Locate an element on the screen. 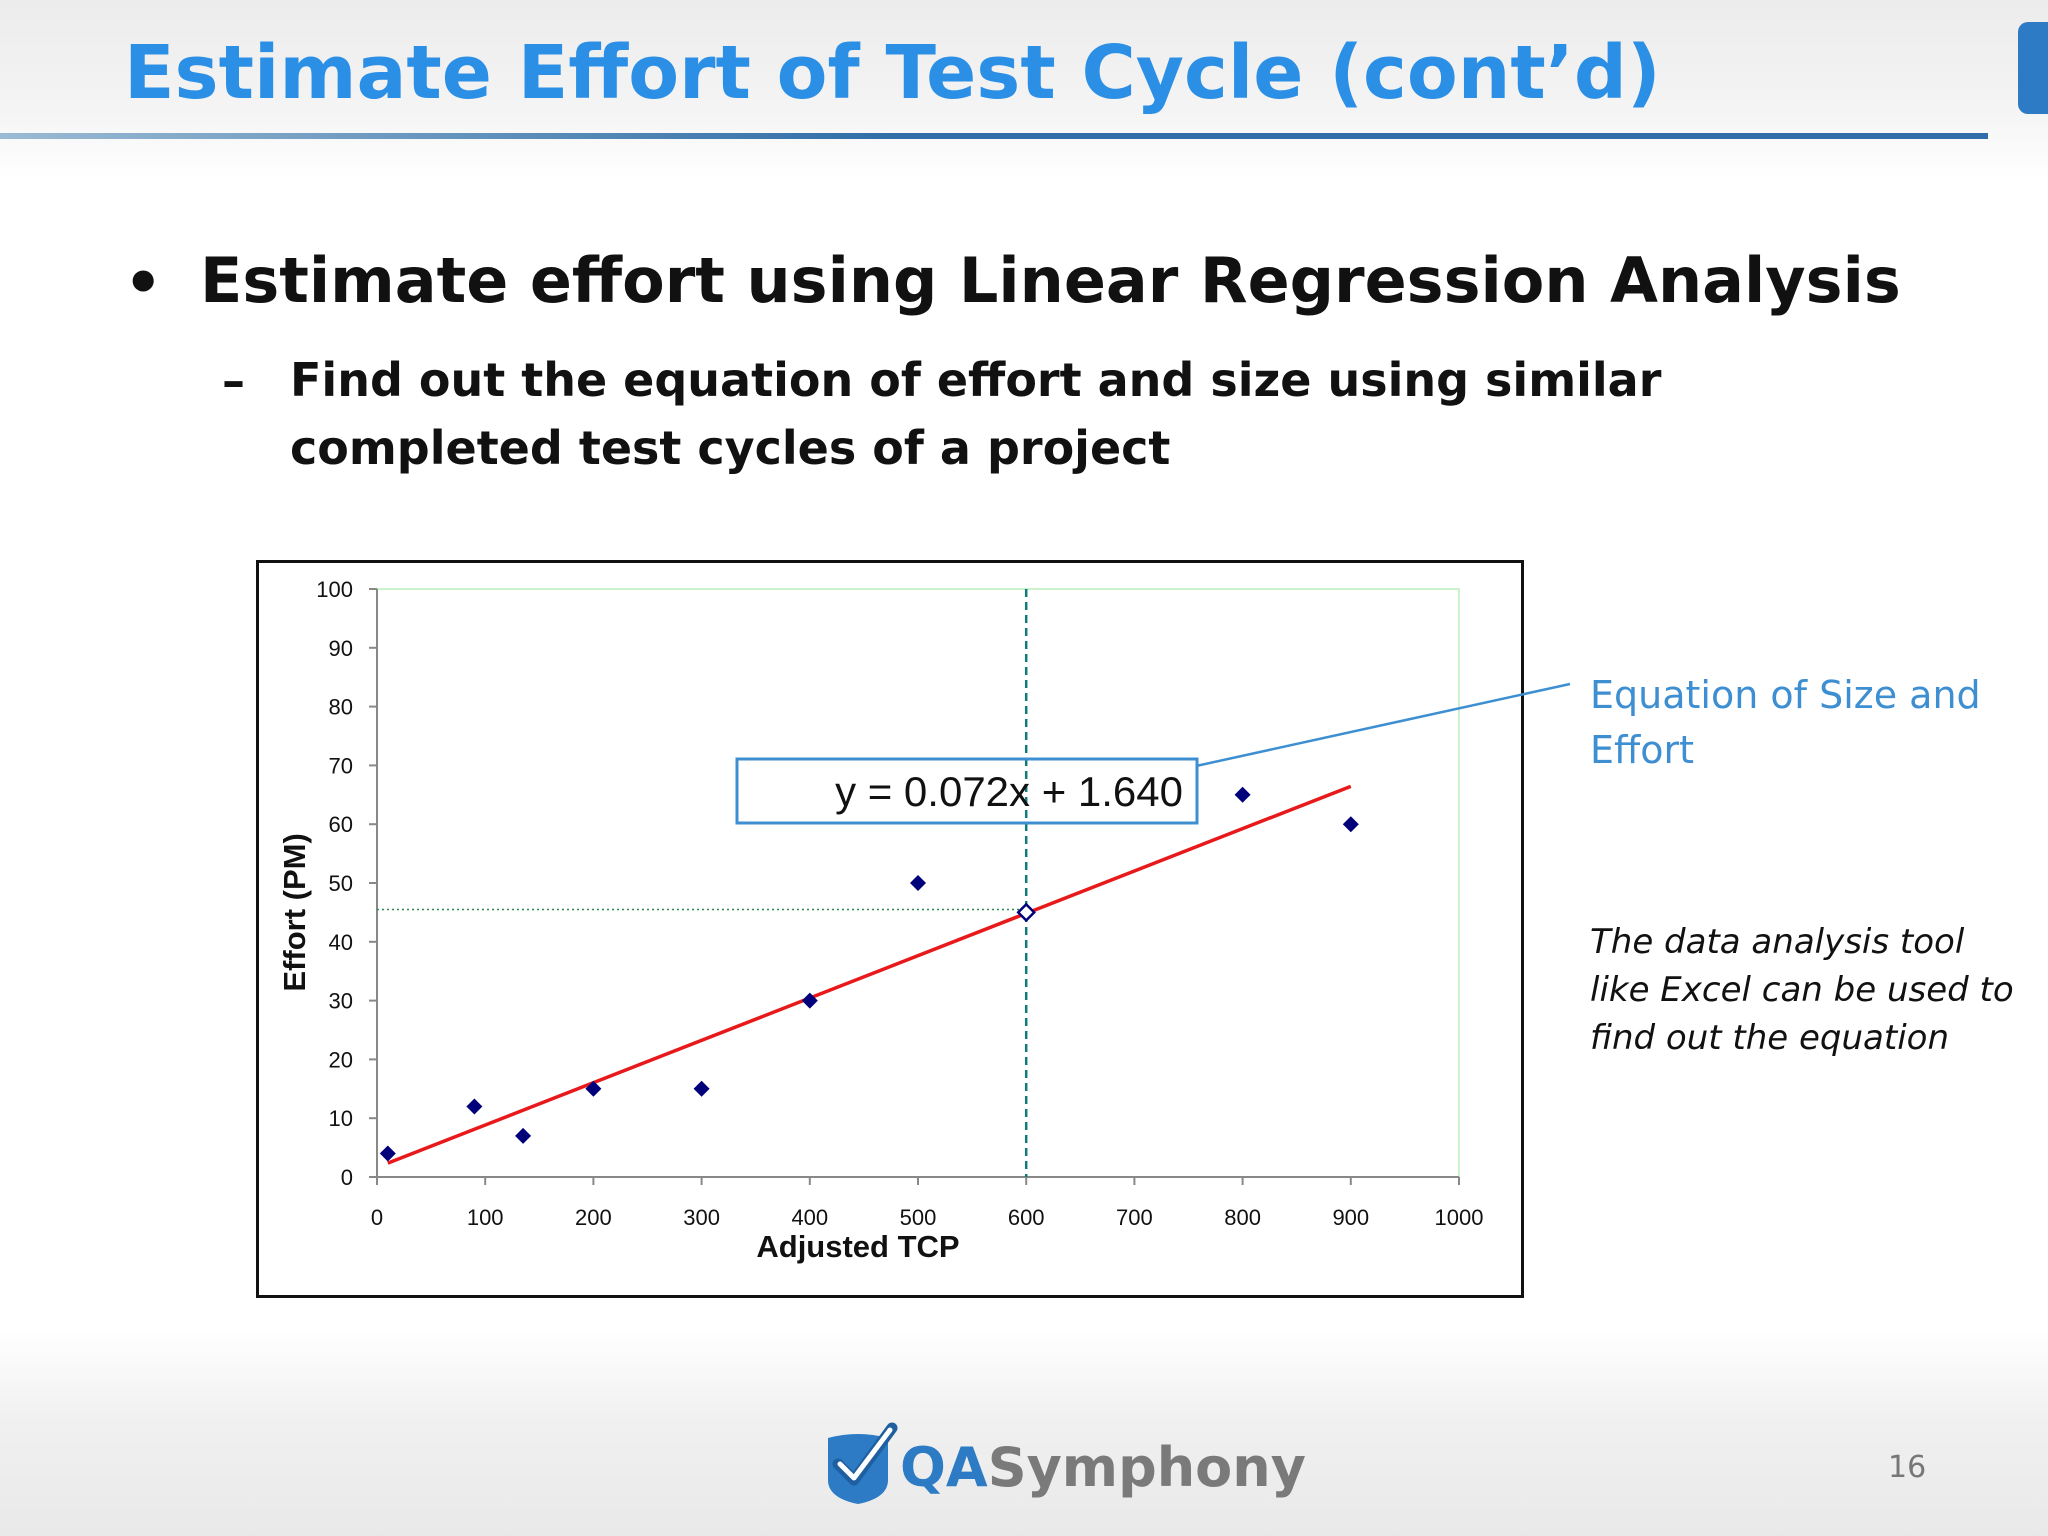 The image size is (2048, 1536). x-tick-label: 300 is located at coordinates (701, 1217).